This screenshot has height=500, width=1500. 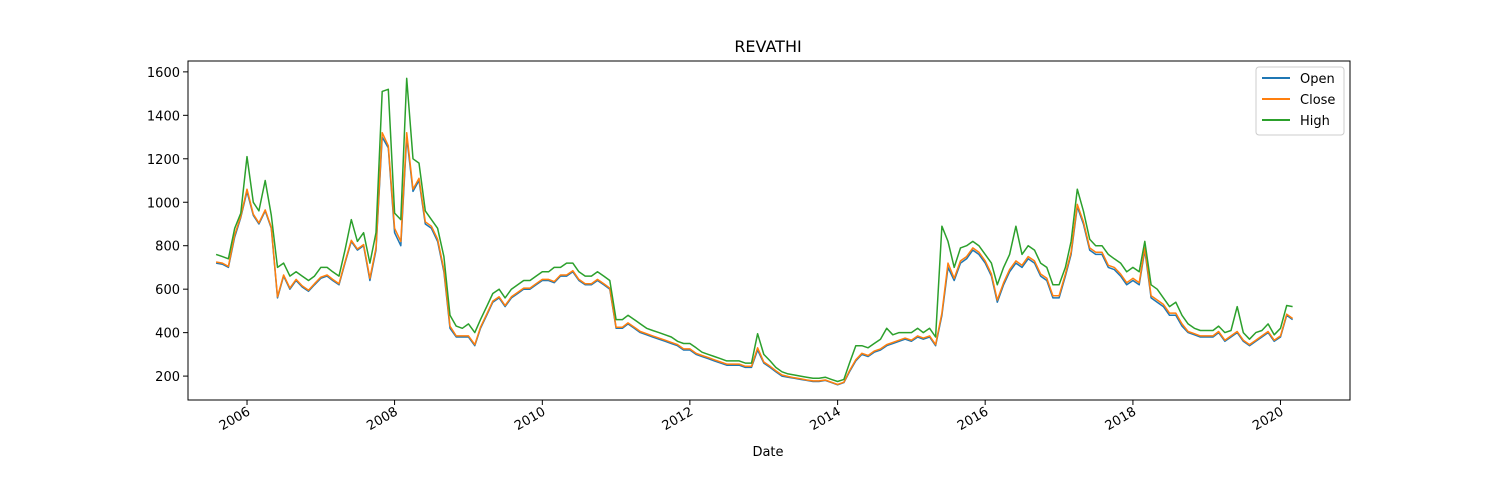 I want to click on y-tick-label: 1600, so click(x=163, y=73).